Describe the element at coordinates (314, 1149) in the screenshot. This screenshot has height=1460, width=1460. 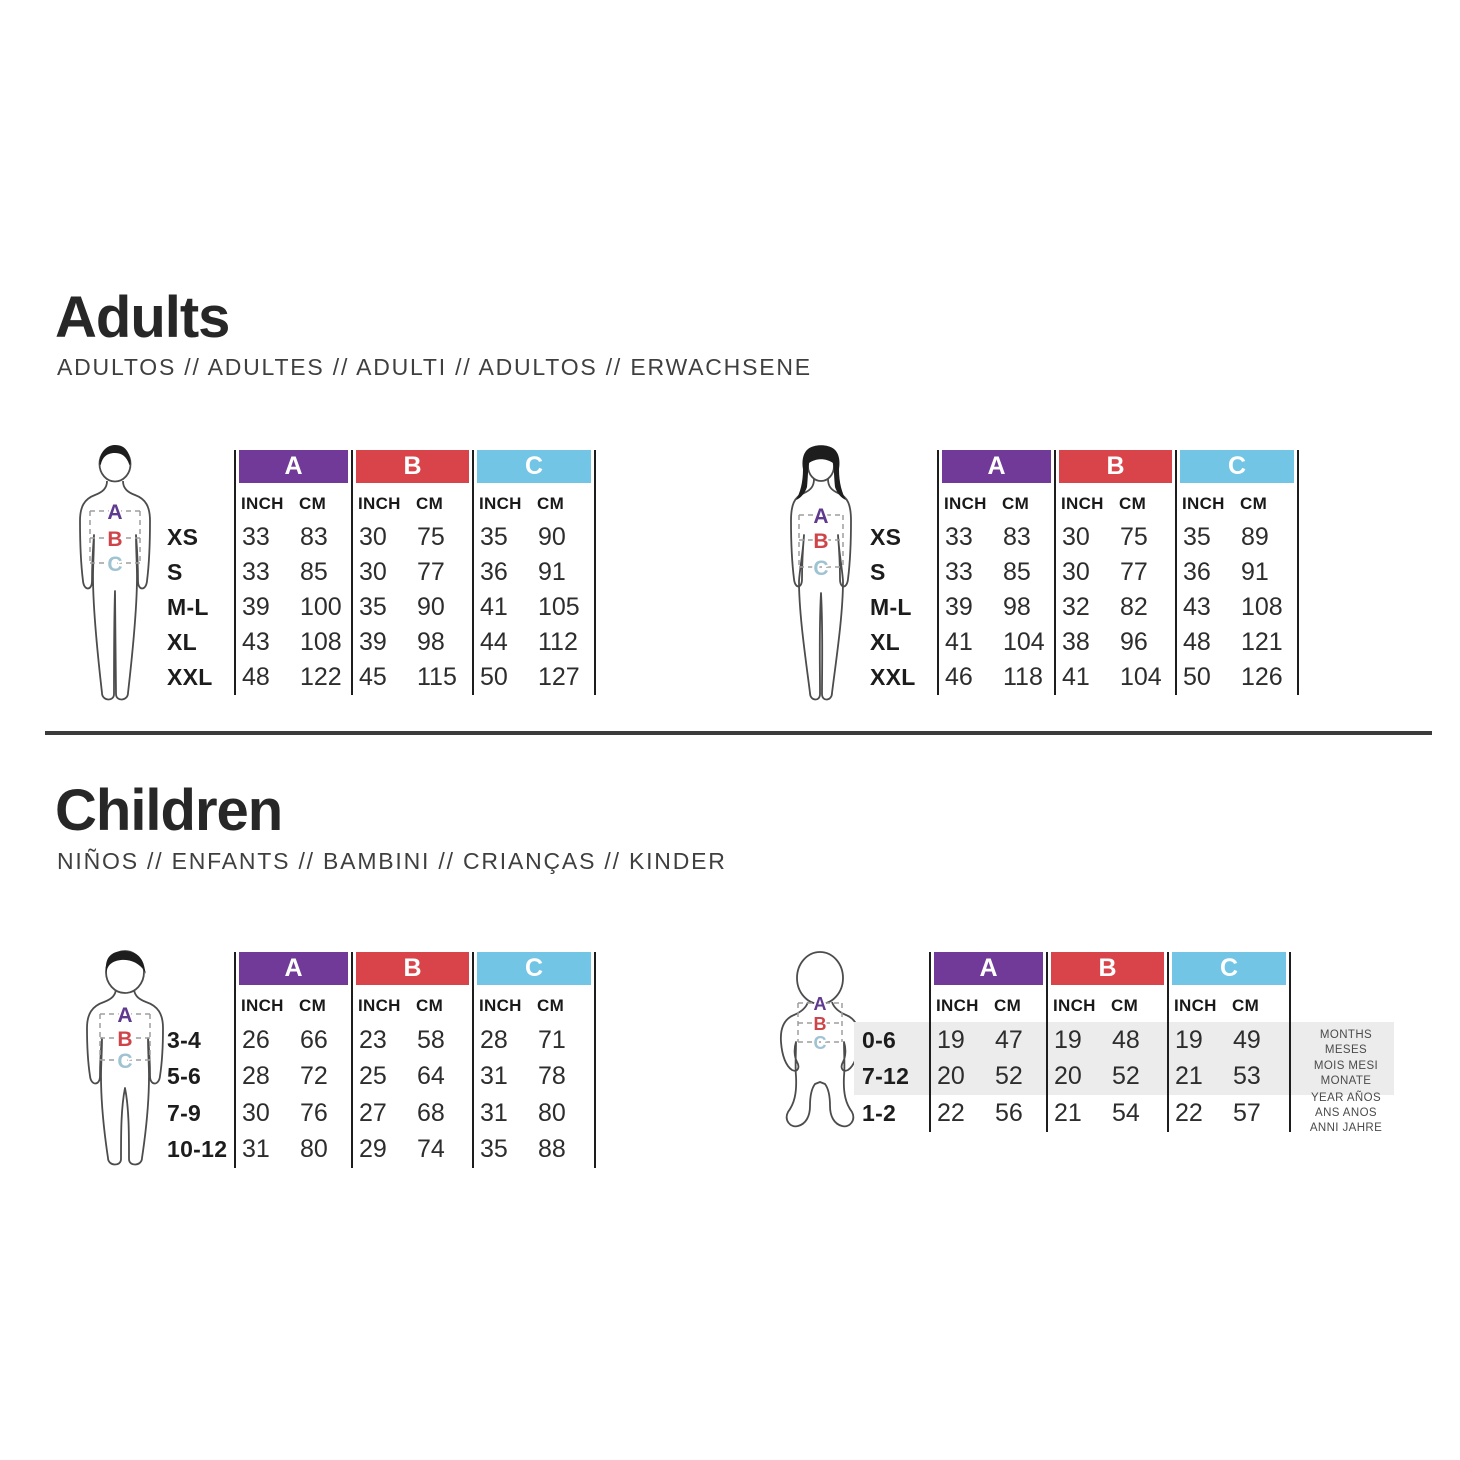
I see `measurement-value: 80` at that location.